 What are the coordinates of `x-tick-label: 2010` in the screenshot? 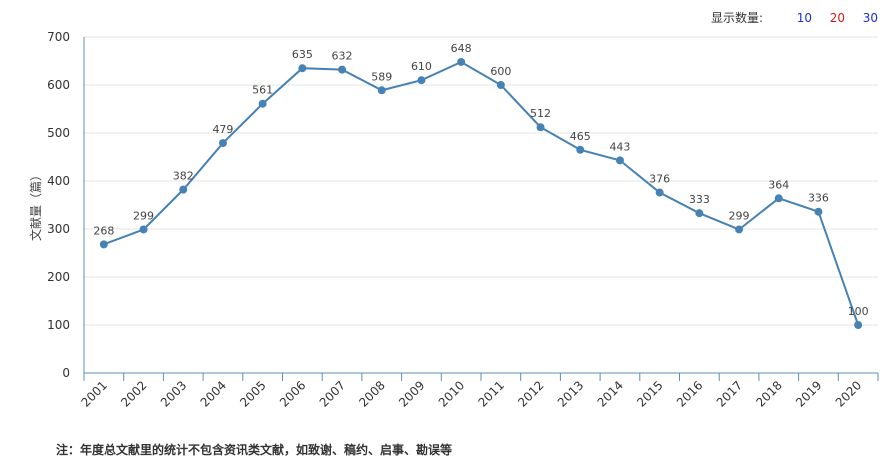 It's located at (451, 393).